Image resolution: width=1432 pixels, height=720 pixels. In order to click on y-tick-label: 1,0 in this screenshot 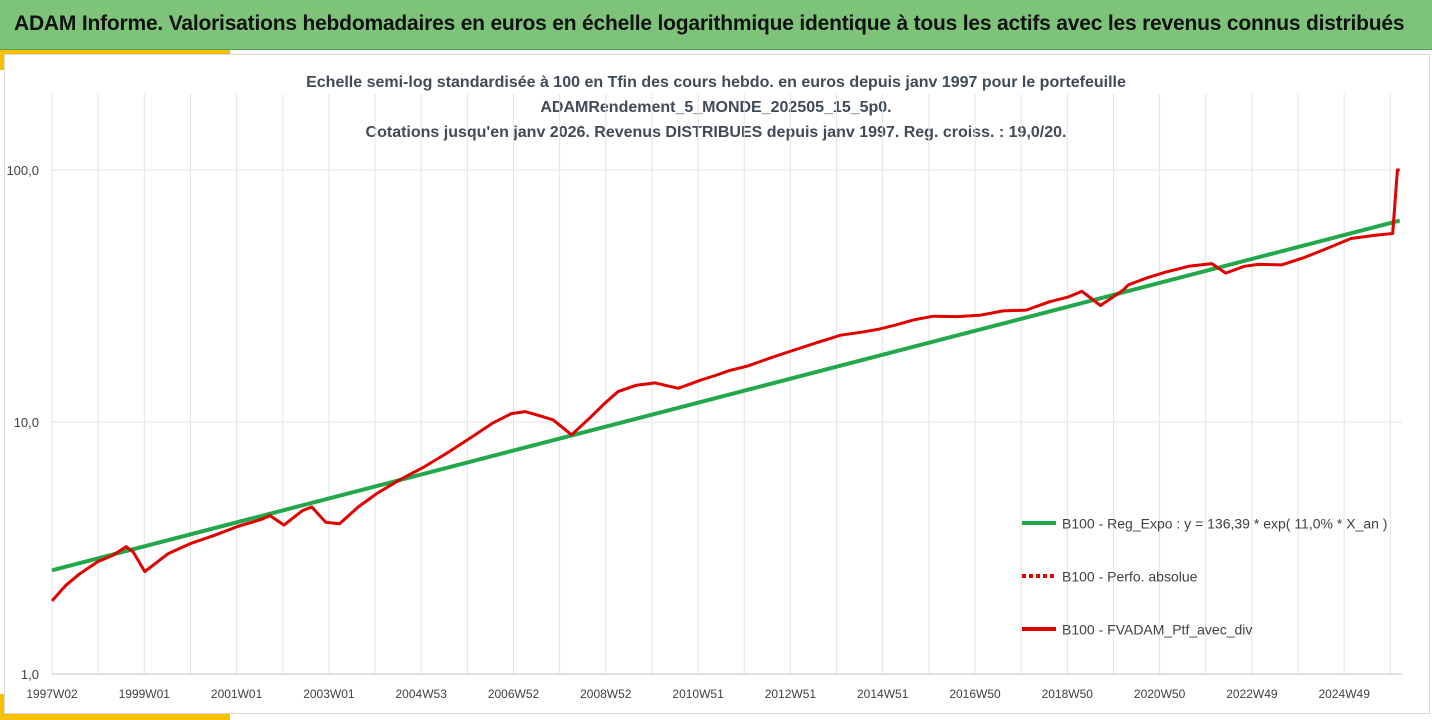, I will do `click(30, 674)`.